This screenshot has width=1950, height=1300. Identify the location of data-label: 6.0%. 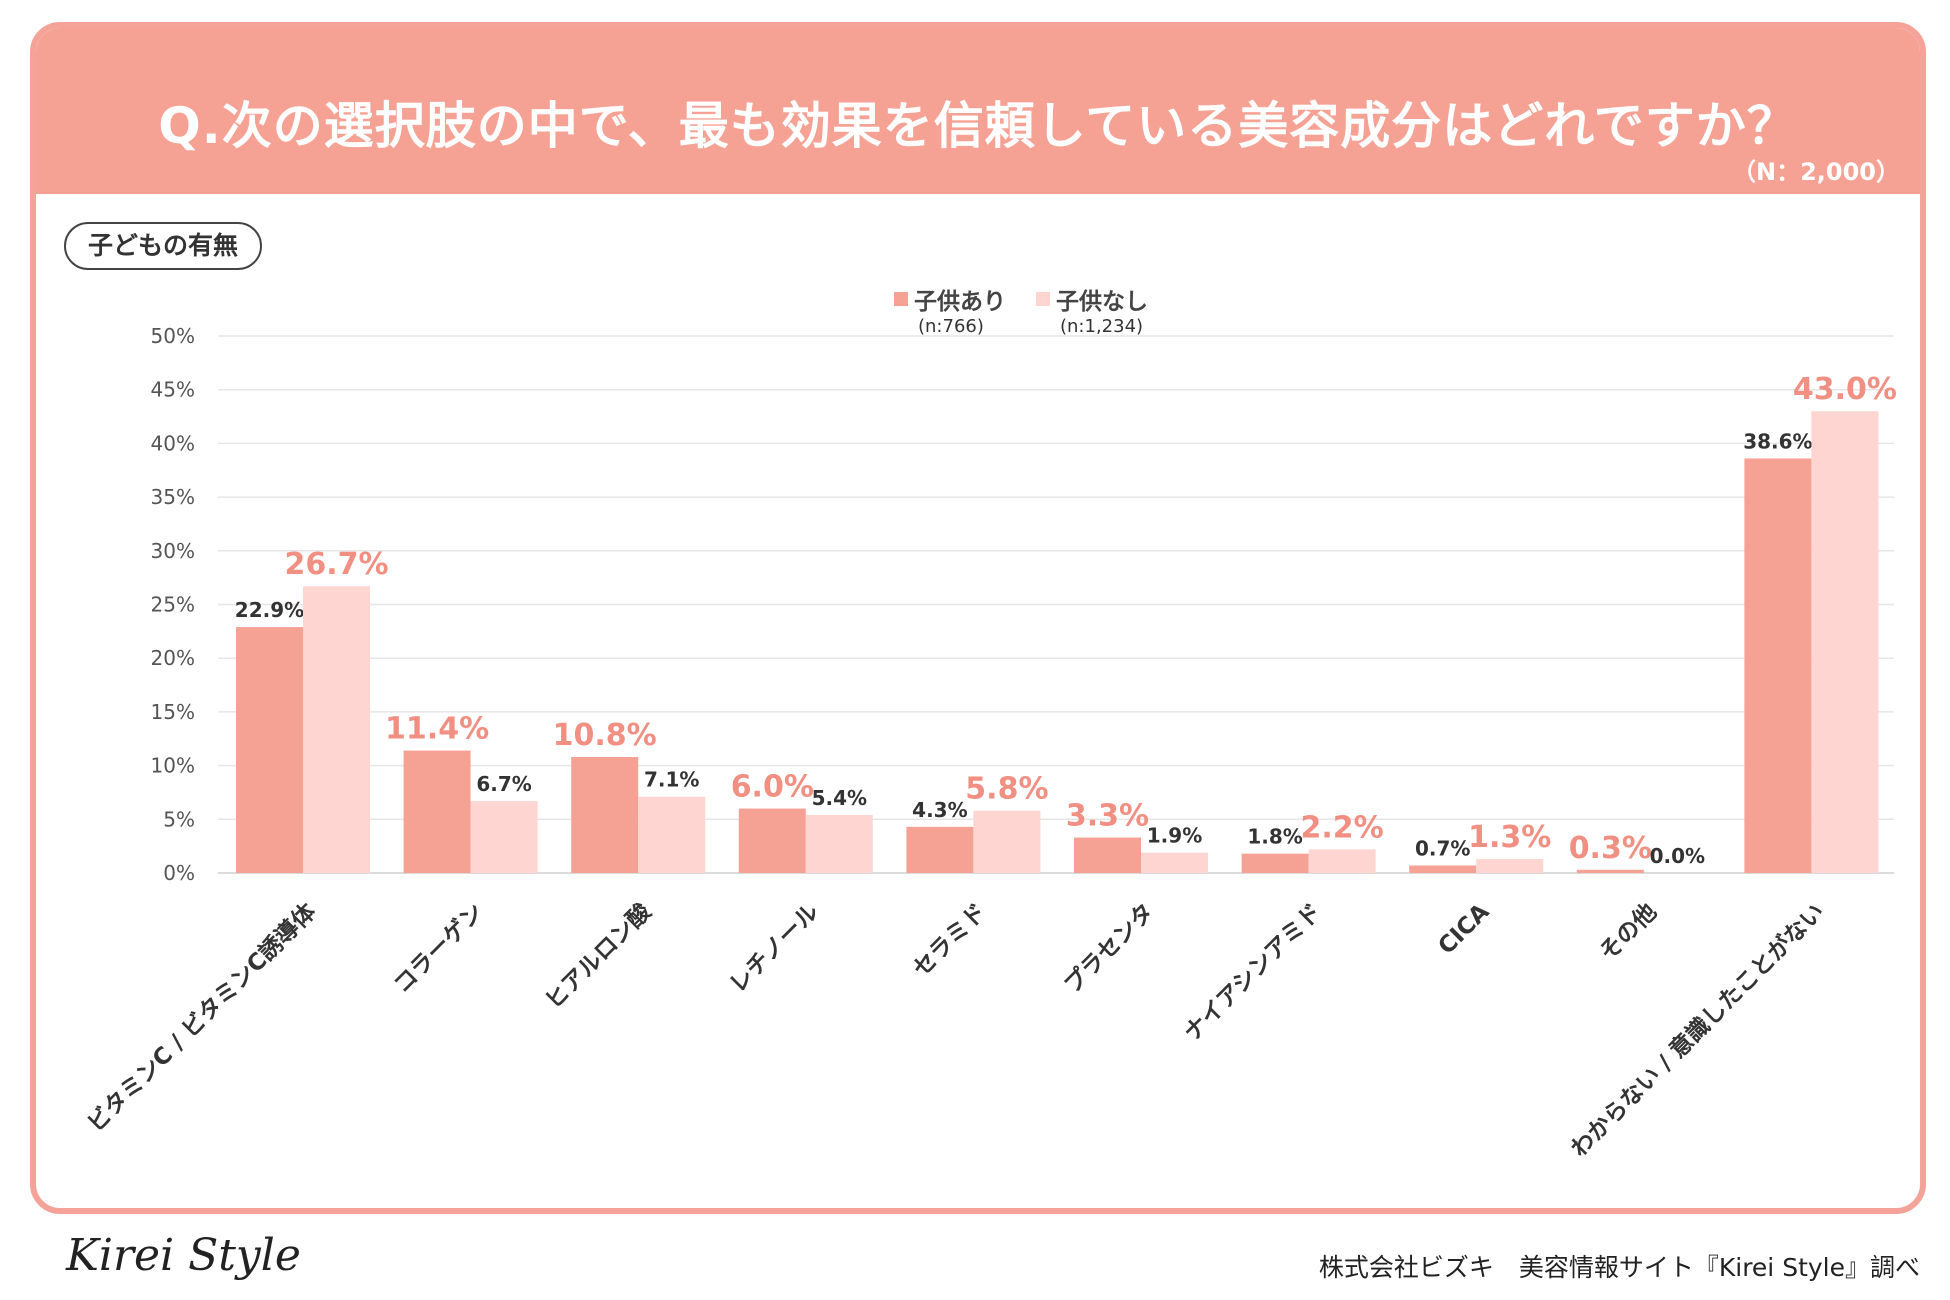
(772, 787).